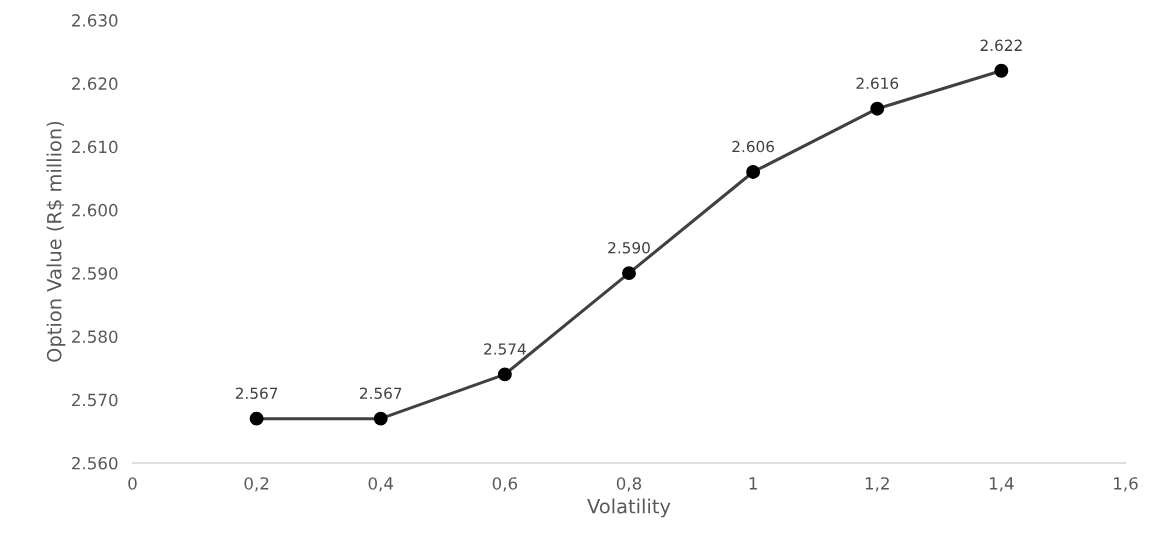 This screenshot has width=1152, height=544. Describe the element at coordinates (56, 241) in the screenshot. I see `y-axis-title: Option Value (R$ million)` at that location.